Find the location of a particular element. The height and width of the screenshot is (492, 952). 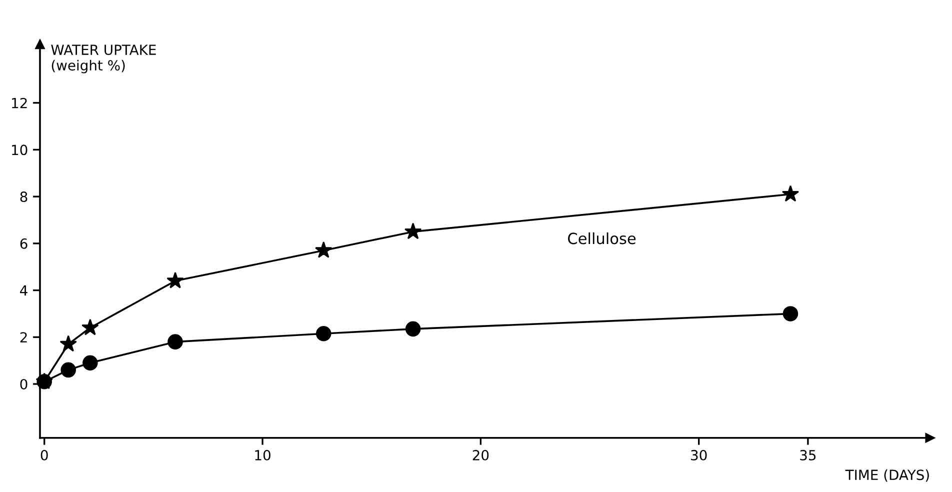

y-tick-label: 0 is located at coordinates (24, 384).